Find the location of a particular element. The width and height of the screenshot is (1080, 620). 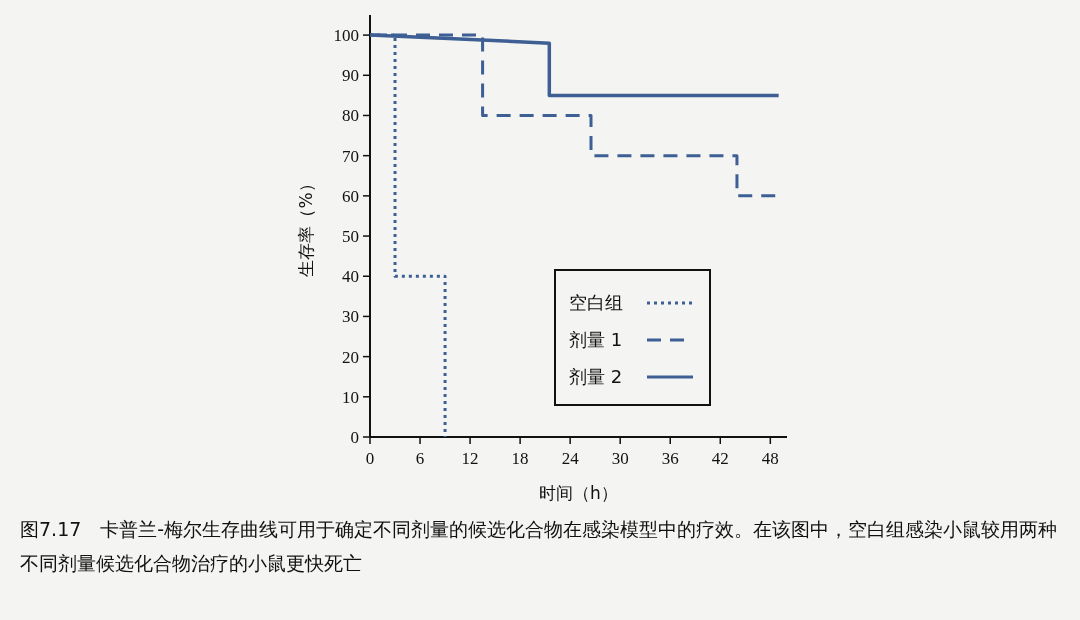

y-tick-label: 20 is located at coordinates (350, 357).